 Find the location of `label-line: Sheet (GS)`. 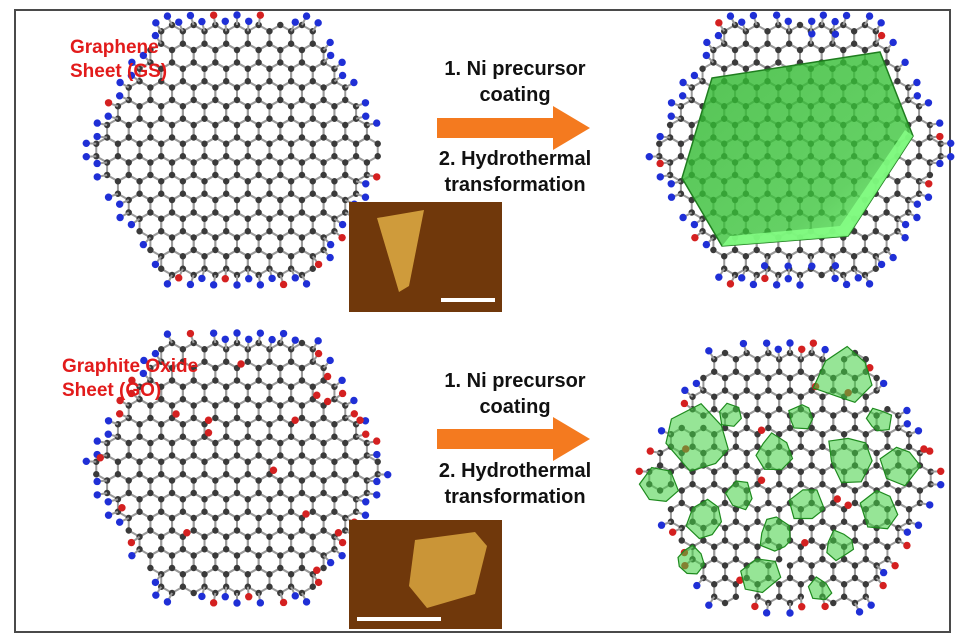

label-line: Sheet (GS) is located at coordinates (119, 71).